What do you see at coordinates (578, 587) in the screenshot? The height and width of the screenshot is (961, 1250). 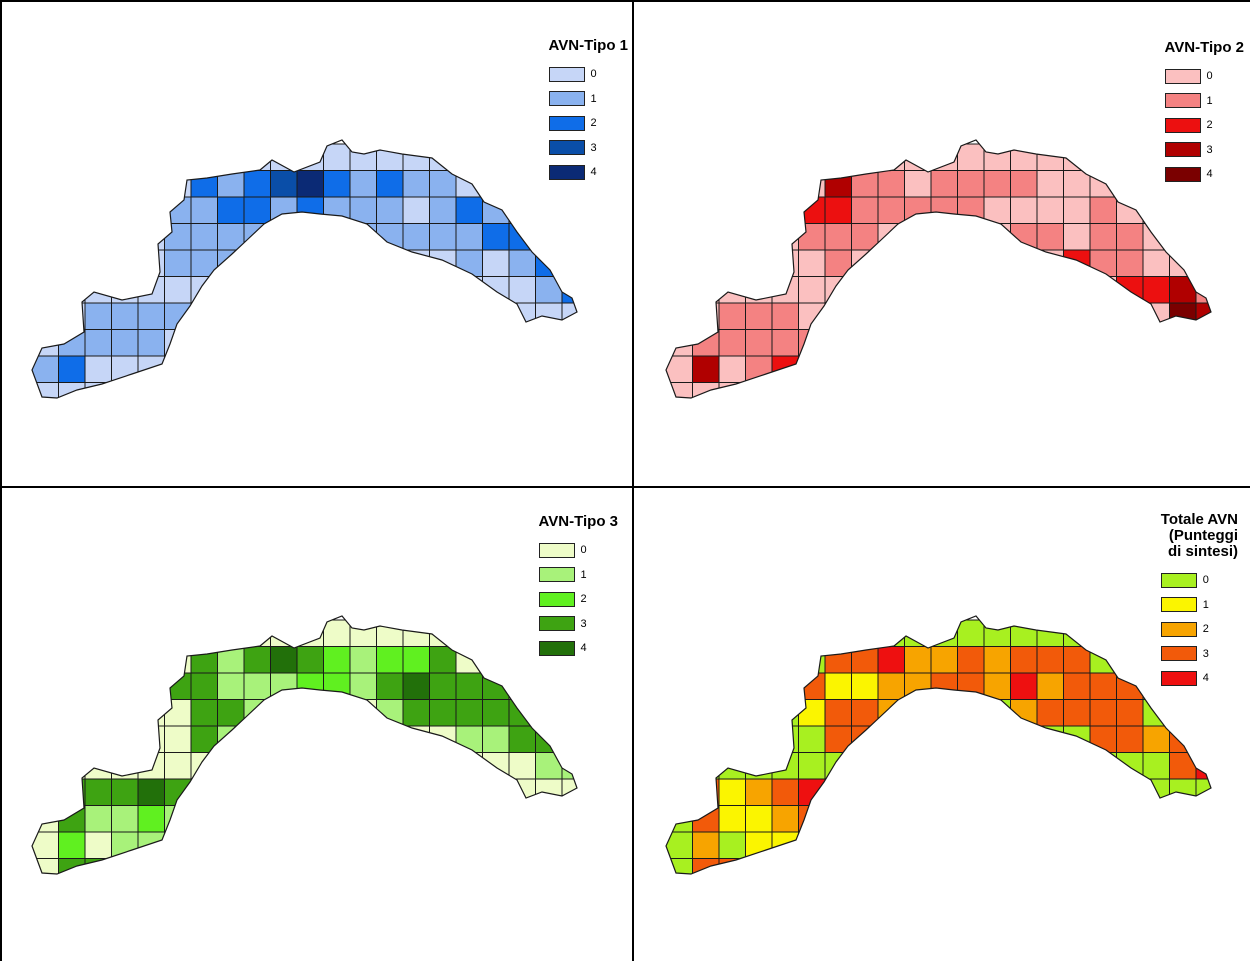 I see `legend-avn-tipo-3: AVN-Tipo 3 0 1 2 3 4` at bounding box center [578, 587].